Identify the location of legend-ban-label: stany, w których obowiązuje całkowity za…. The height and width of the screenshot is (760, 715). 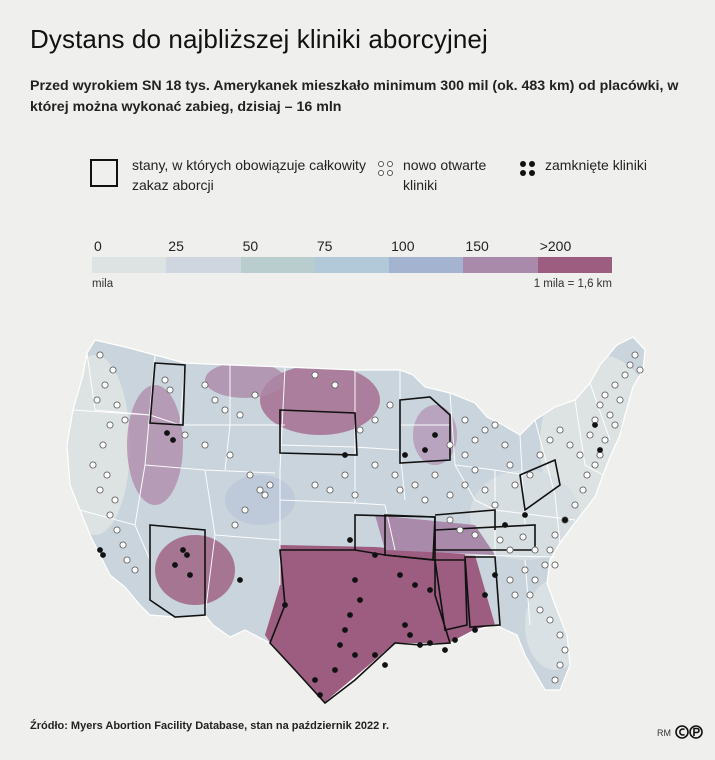
(249, 175).